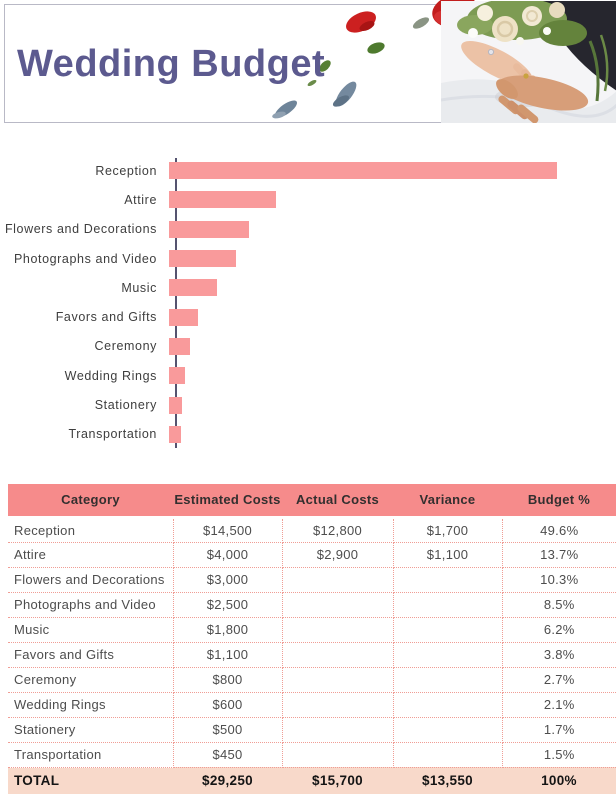 The image size is (616, 800). Describe the element at coordinates (559, 705) in the screenshot. I see `cell-budget-pct: 2.1%` at that location.